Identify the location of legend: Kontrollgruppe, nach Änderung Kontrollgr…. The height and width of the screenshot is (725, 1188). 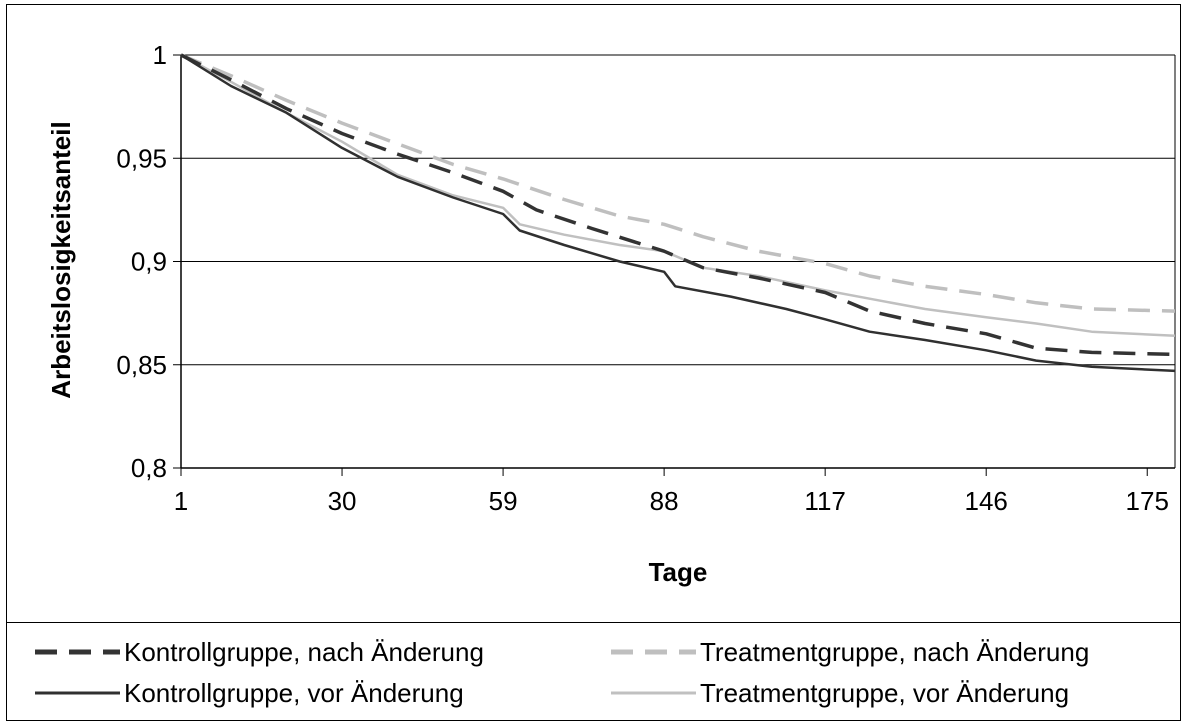
(593, 671).